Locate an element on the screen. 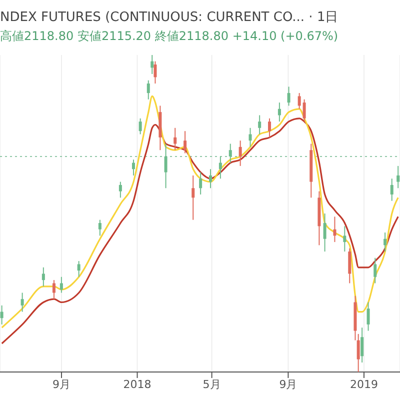 The height and width of the screenshot is (400, 400). x-tick-label: 2019 is located at coordinates (364, 384).